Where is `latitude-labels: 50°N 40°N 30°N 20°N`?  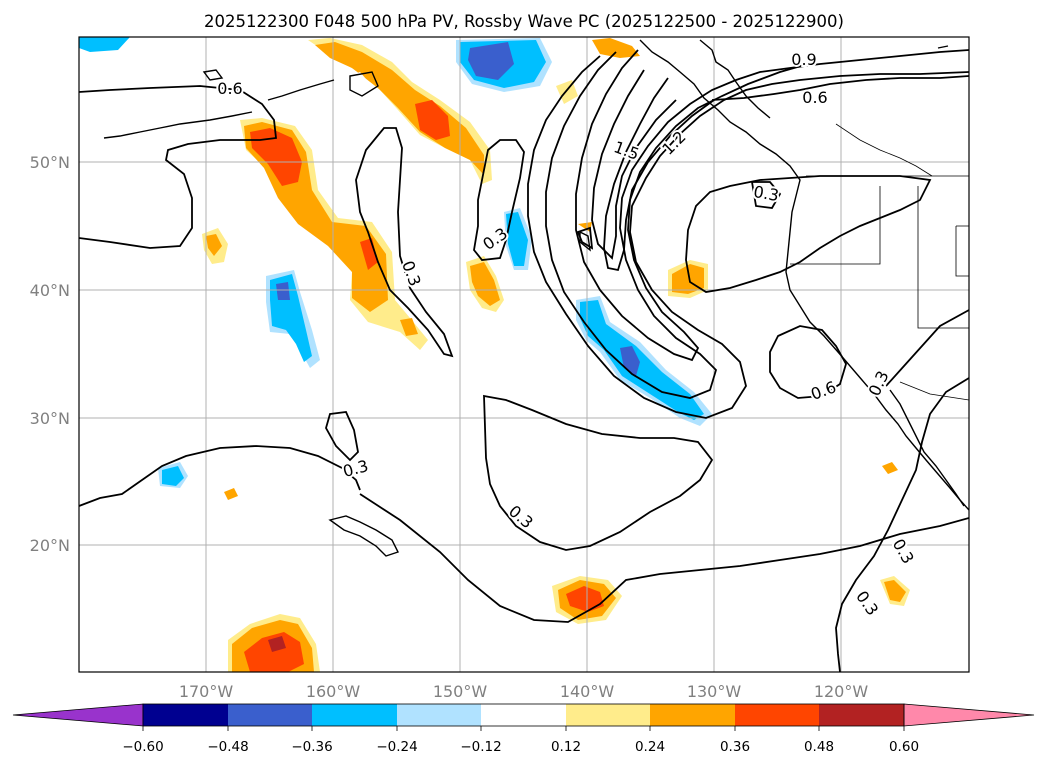
latitude-labels: 50°N 40°N 30°N 20°N is located at coordinates (50, 354).